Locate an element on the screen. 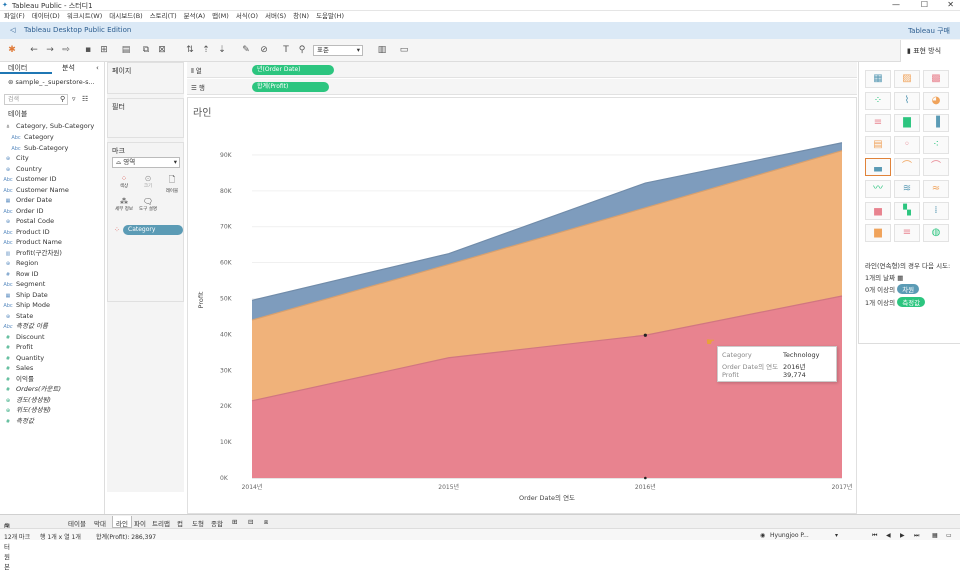 This screenshot has width=960, height=571. chart-type-option: ▩ is located at coordinates (936, 79).